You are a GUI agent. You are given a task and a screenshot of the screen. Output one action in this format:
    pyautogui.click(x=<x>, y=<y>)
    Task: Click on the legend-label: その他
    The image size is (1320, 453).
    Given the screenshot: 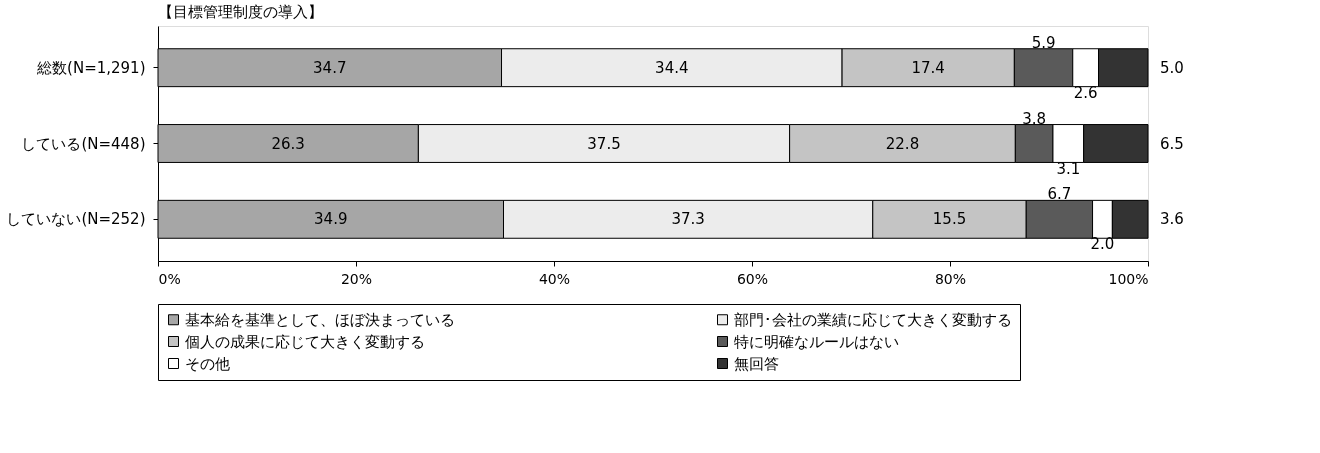 What is the action you would take?
    pyautogui.click(x=207, y=363)
    